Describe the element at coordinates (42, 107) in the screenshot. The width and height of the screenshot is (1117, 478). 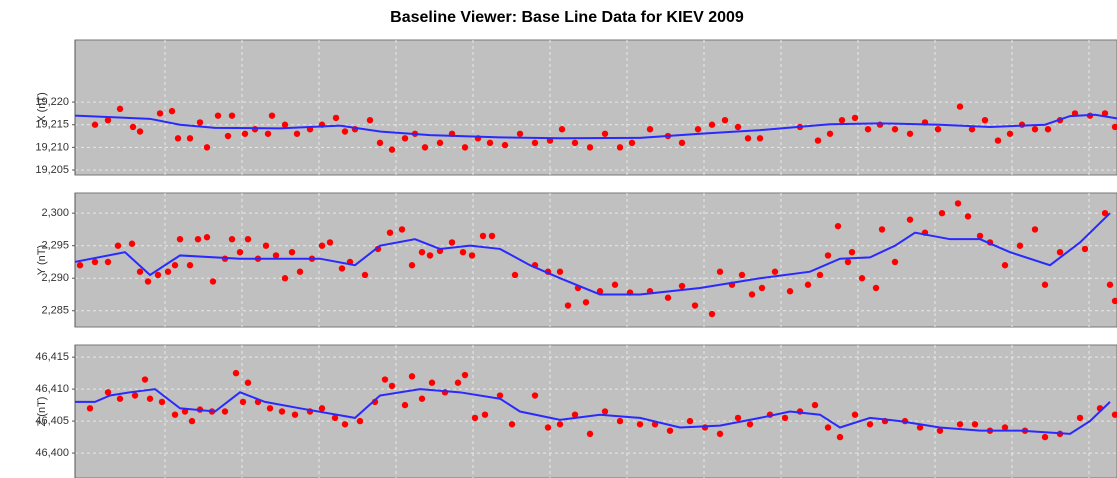
I see `y-axis-label: X (nT)` at that location.